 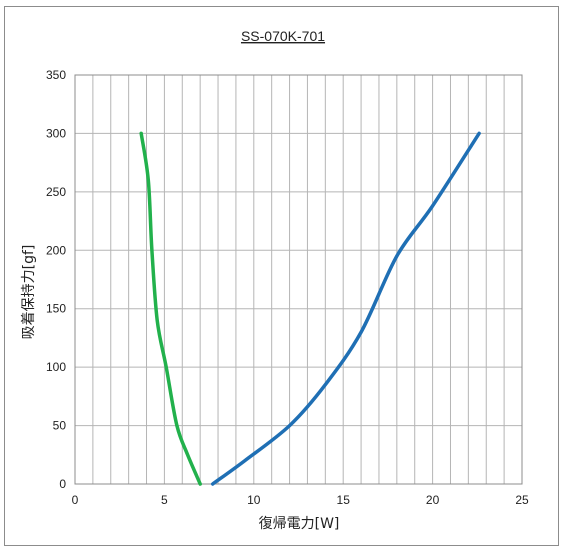 What do you see at coordinates (300, 500) in the screenshot?
I see `x-axis: 0 5 10 15 20 25` at bounding box center [300, 500].